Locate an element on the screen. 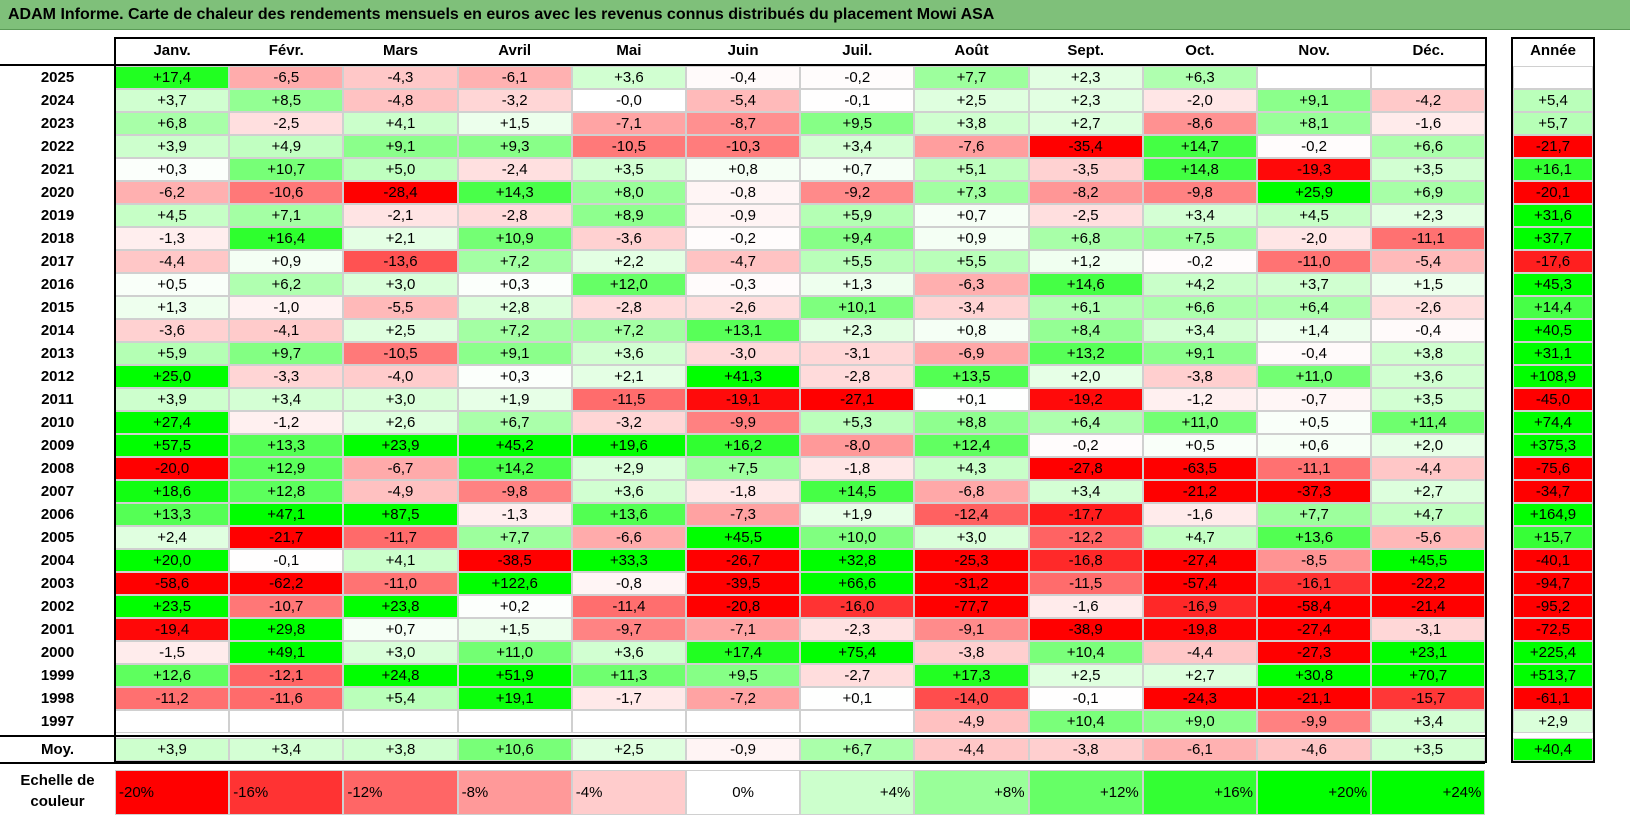 This screenshot has width=1630, height=815. heatmap-cell: +2,8 is located at coordinates (514, 307).